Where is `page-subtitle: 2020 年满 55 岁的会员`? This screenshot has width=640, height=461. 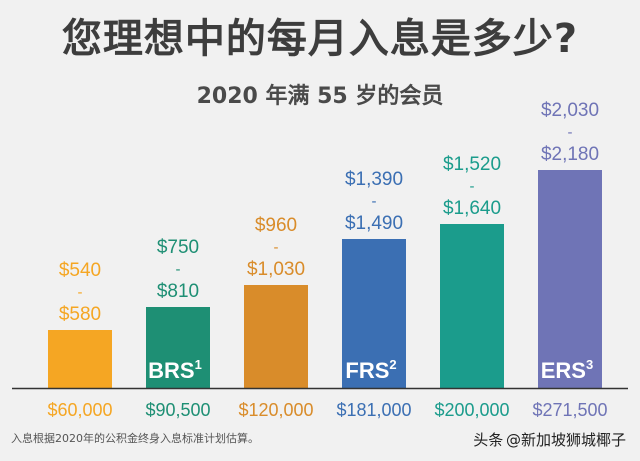 page-subtitle: 2020 年满 55 岁的会员 is located at coordinates (320, 96).